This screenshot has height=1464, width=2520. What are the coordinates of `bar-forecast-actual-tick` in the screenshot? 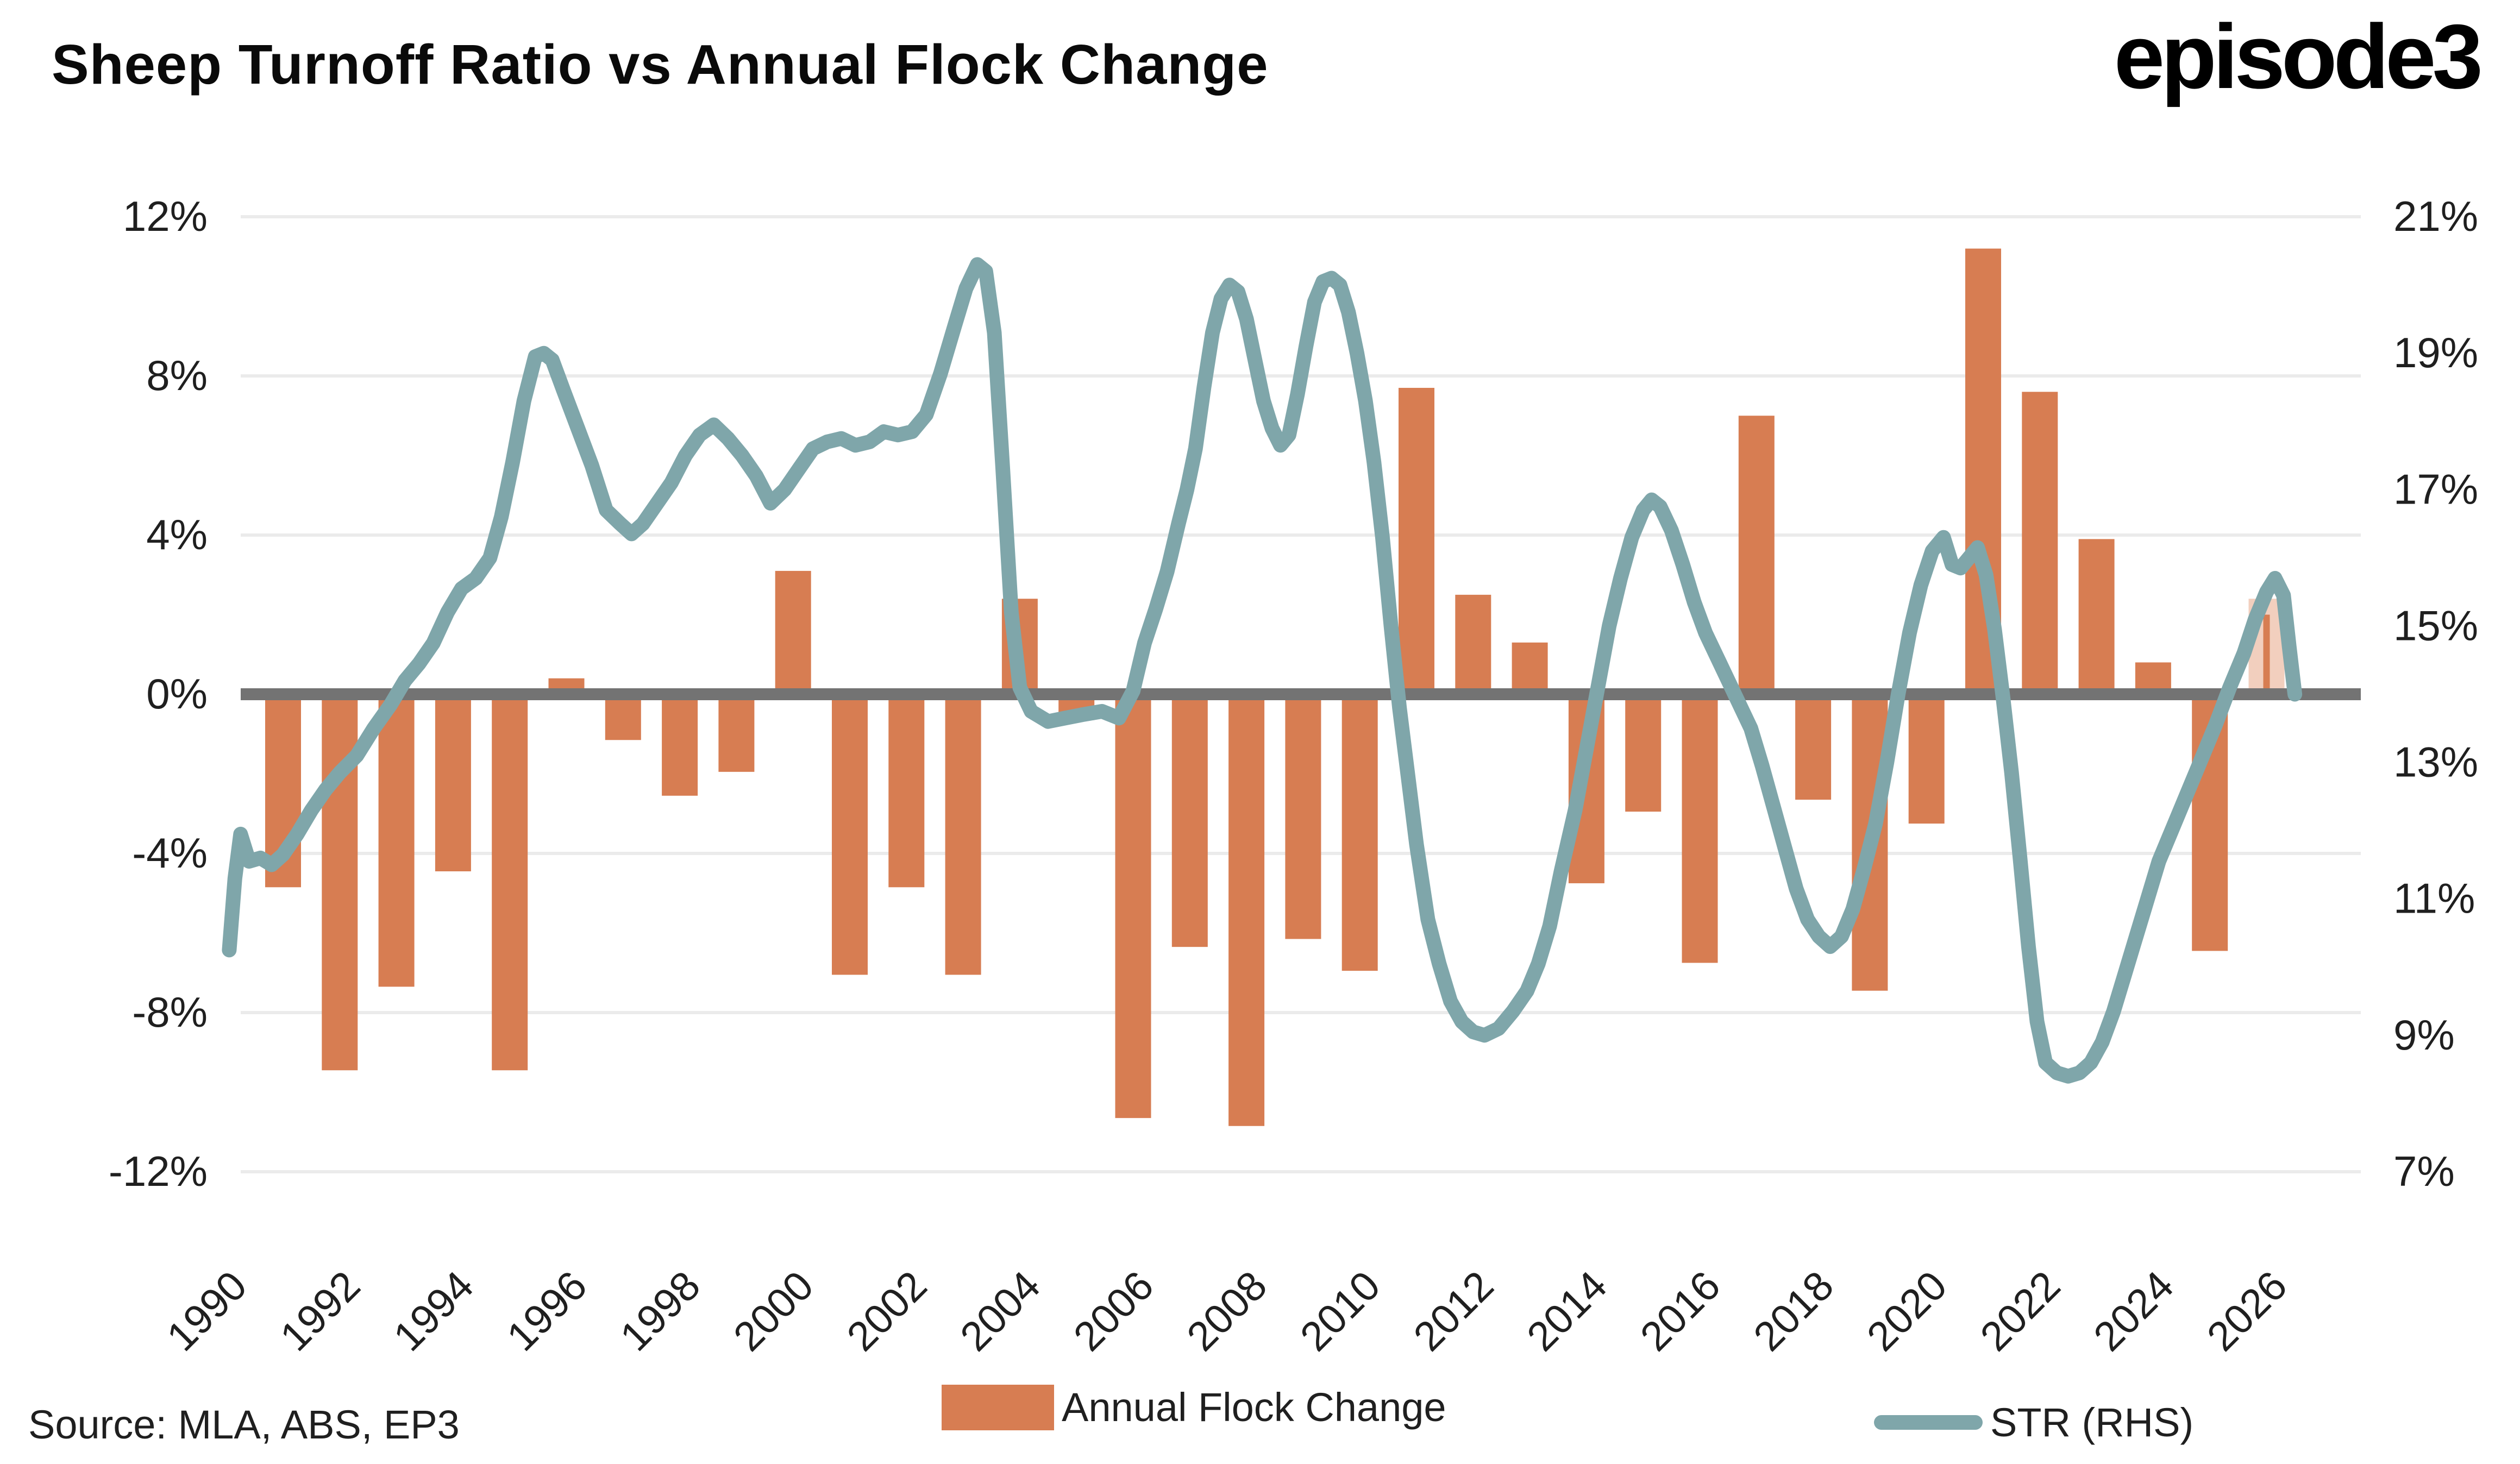 It's located at (2266, 657).